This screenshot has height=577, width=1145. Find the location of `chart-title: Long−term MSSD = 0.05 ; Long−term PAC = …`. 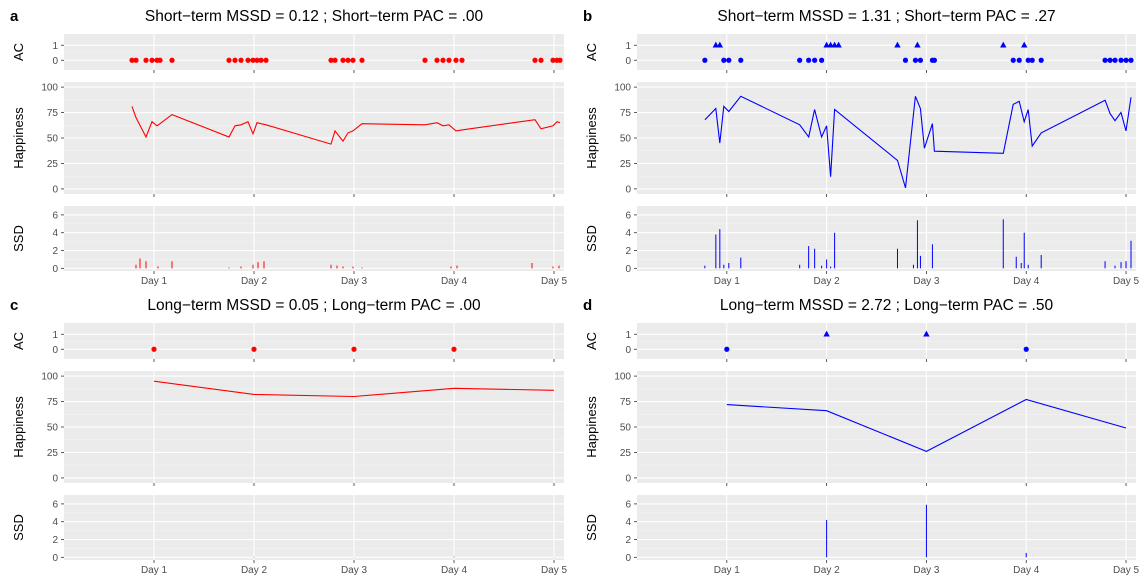

chart-title: Long−term MSSD = 0.05 ; Long−term PAC = … is located at coordinates (314, 305).